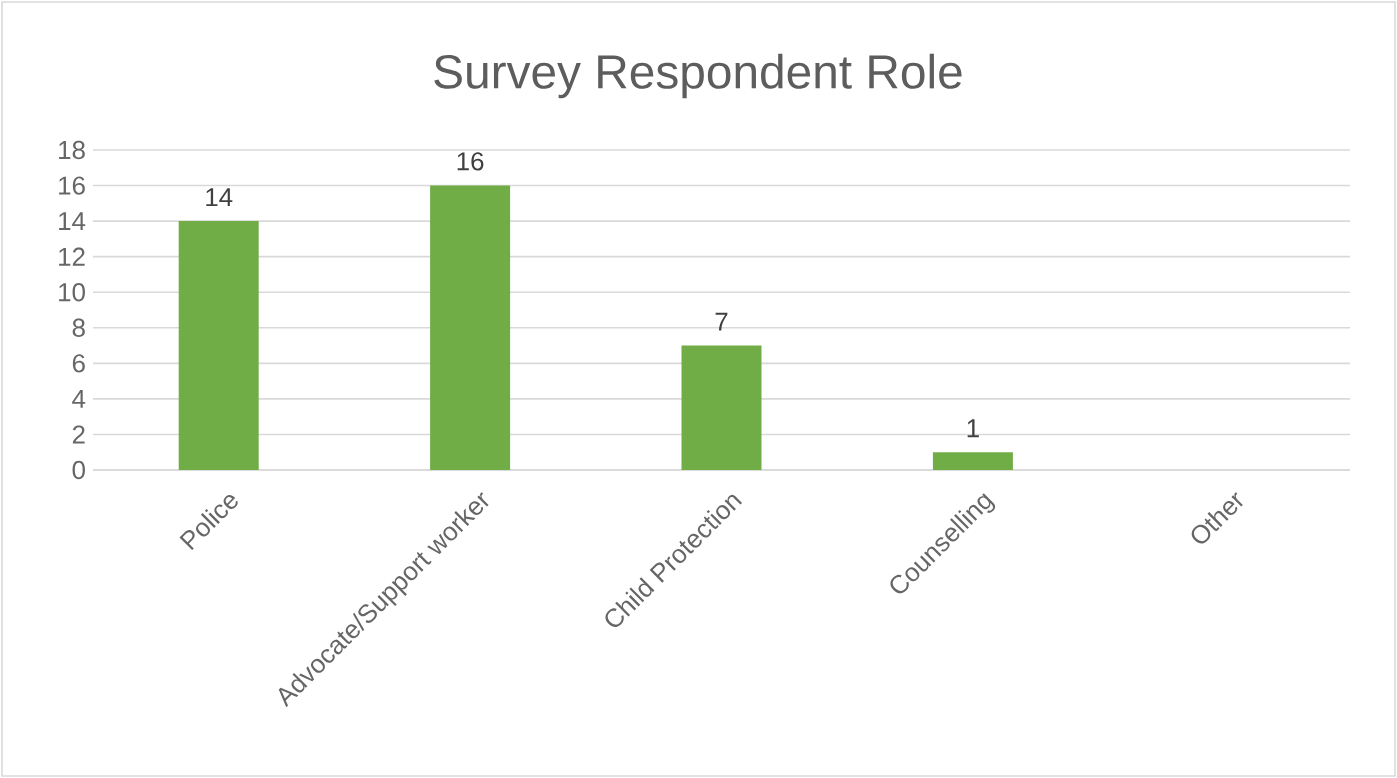 Image resolution: width=1397 pixels, height=778 pixels. I want to click on y-tick-label: 16, so click(72, 185).